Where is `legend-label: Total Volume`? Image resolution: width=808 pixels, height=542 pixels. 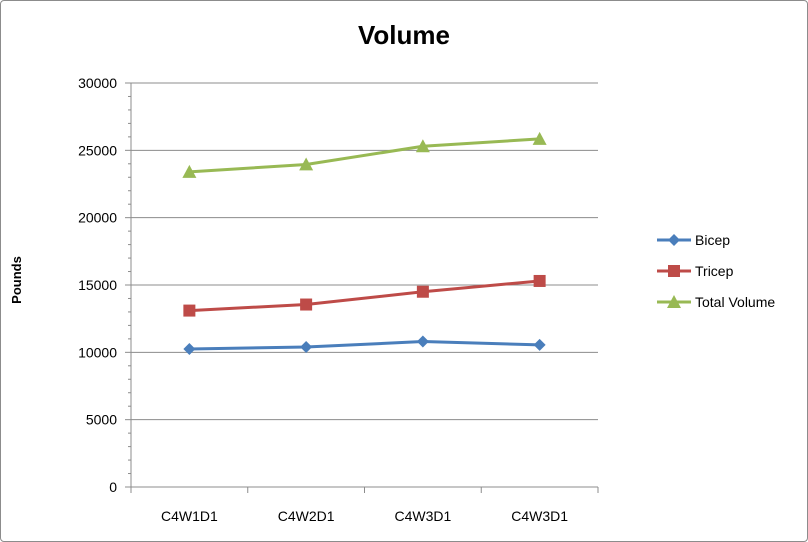
legend-label: Total Volume is located at coordinates (735, 302).